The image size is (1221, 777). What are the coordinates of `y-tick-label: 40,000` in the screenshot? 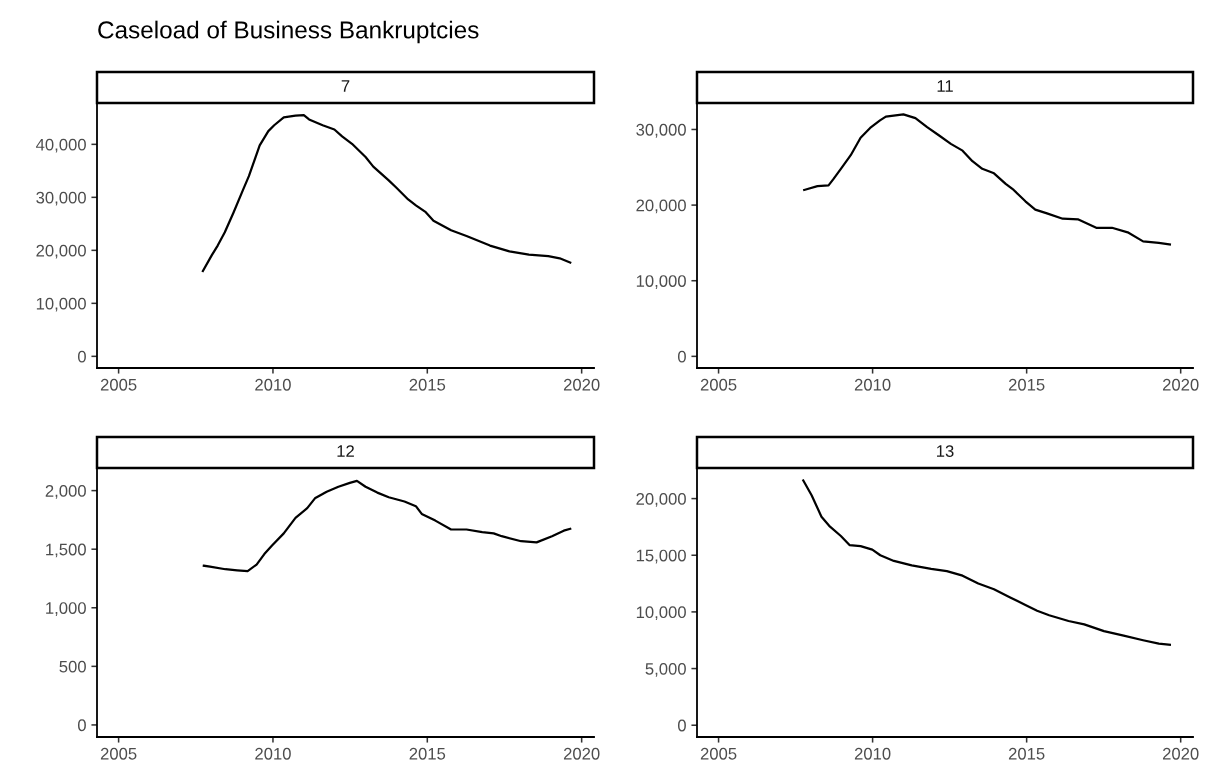 It's located at (60, 145).